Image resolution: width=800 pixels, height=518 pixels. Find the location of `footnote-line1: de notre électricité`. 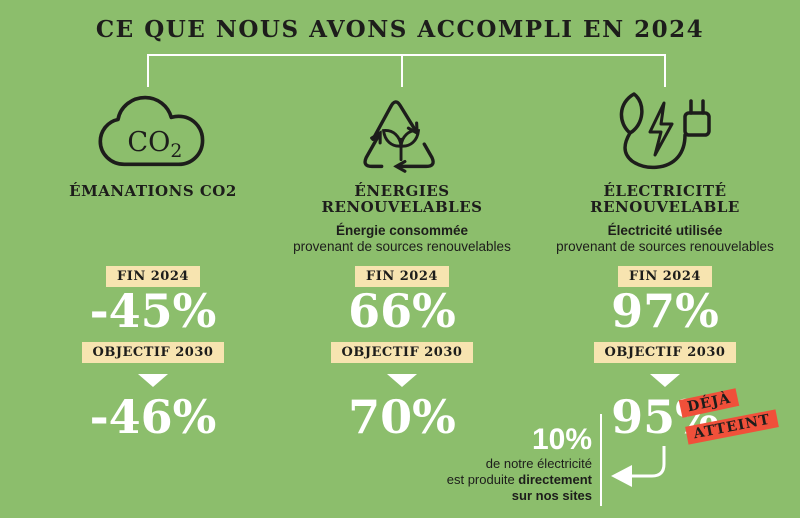

footnote-line1: de notre électricité is located at coordinates (538, 463).